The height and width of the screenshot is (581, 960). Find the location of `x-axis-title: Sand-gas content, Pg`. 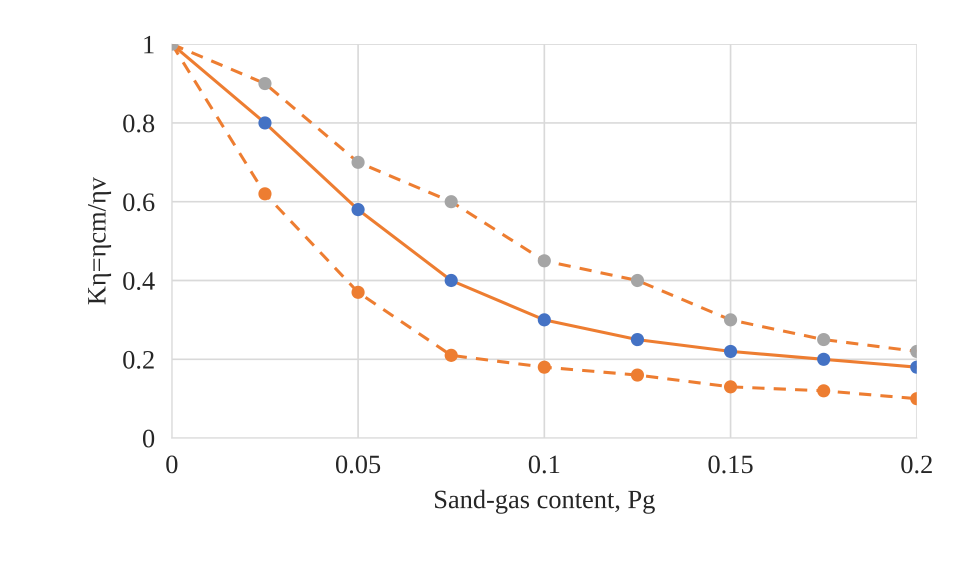

x-axis-title: Sand-gas content, Pg is located at coordinates (545, 502).